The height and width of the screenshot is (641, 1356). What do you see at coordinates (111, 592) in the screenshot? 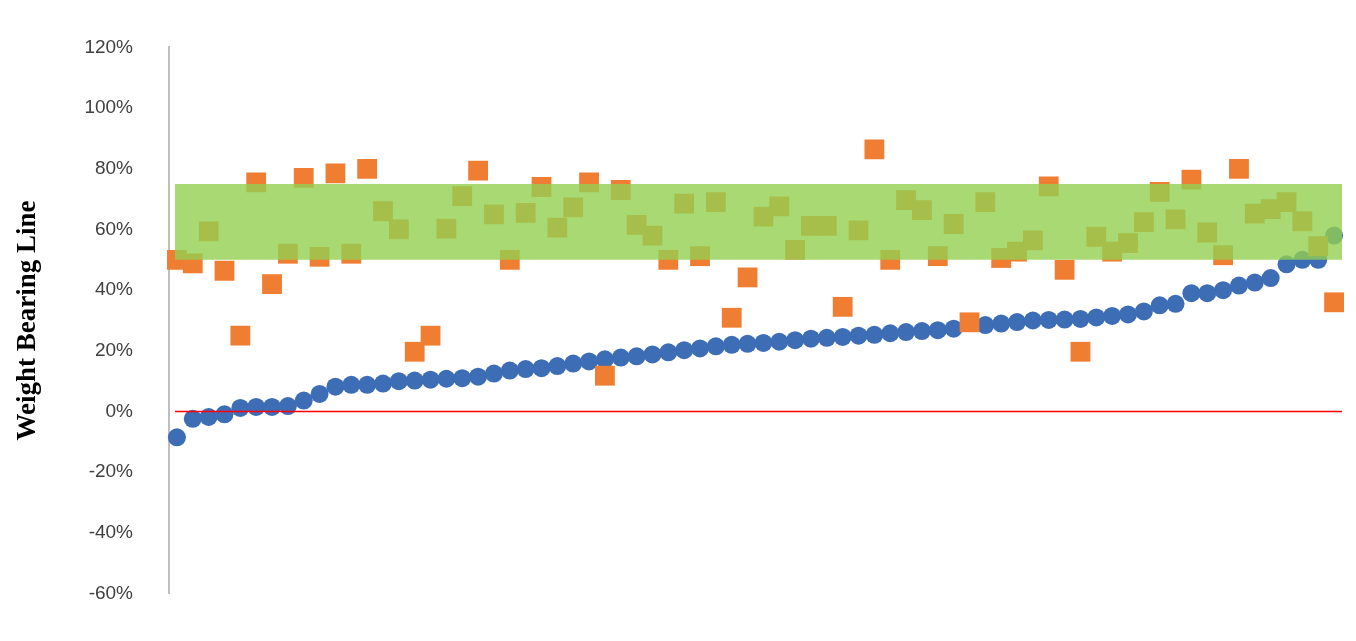
I see `y-tick-label: -60%` at bounding box center [111, 592].